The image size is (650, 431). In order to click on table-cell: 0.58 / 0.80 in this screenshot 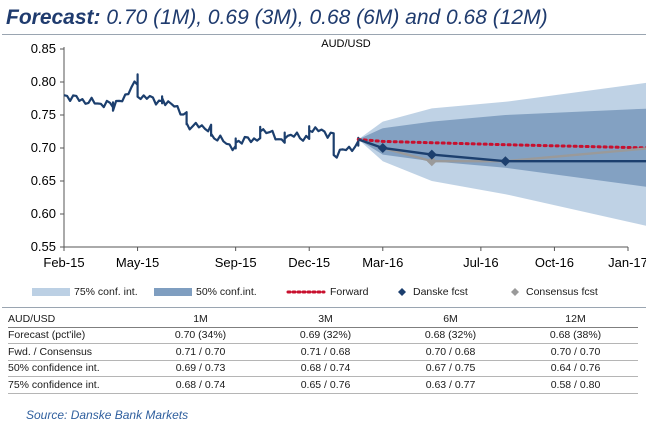, I will do `click(575, 385)`.